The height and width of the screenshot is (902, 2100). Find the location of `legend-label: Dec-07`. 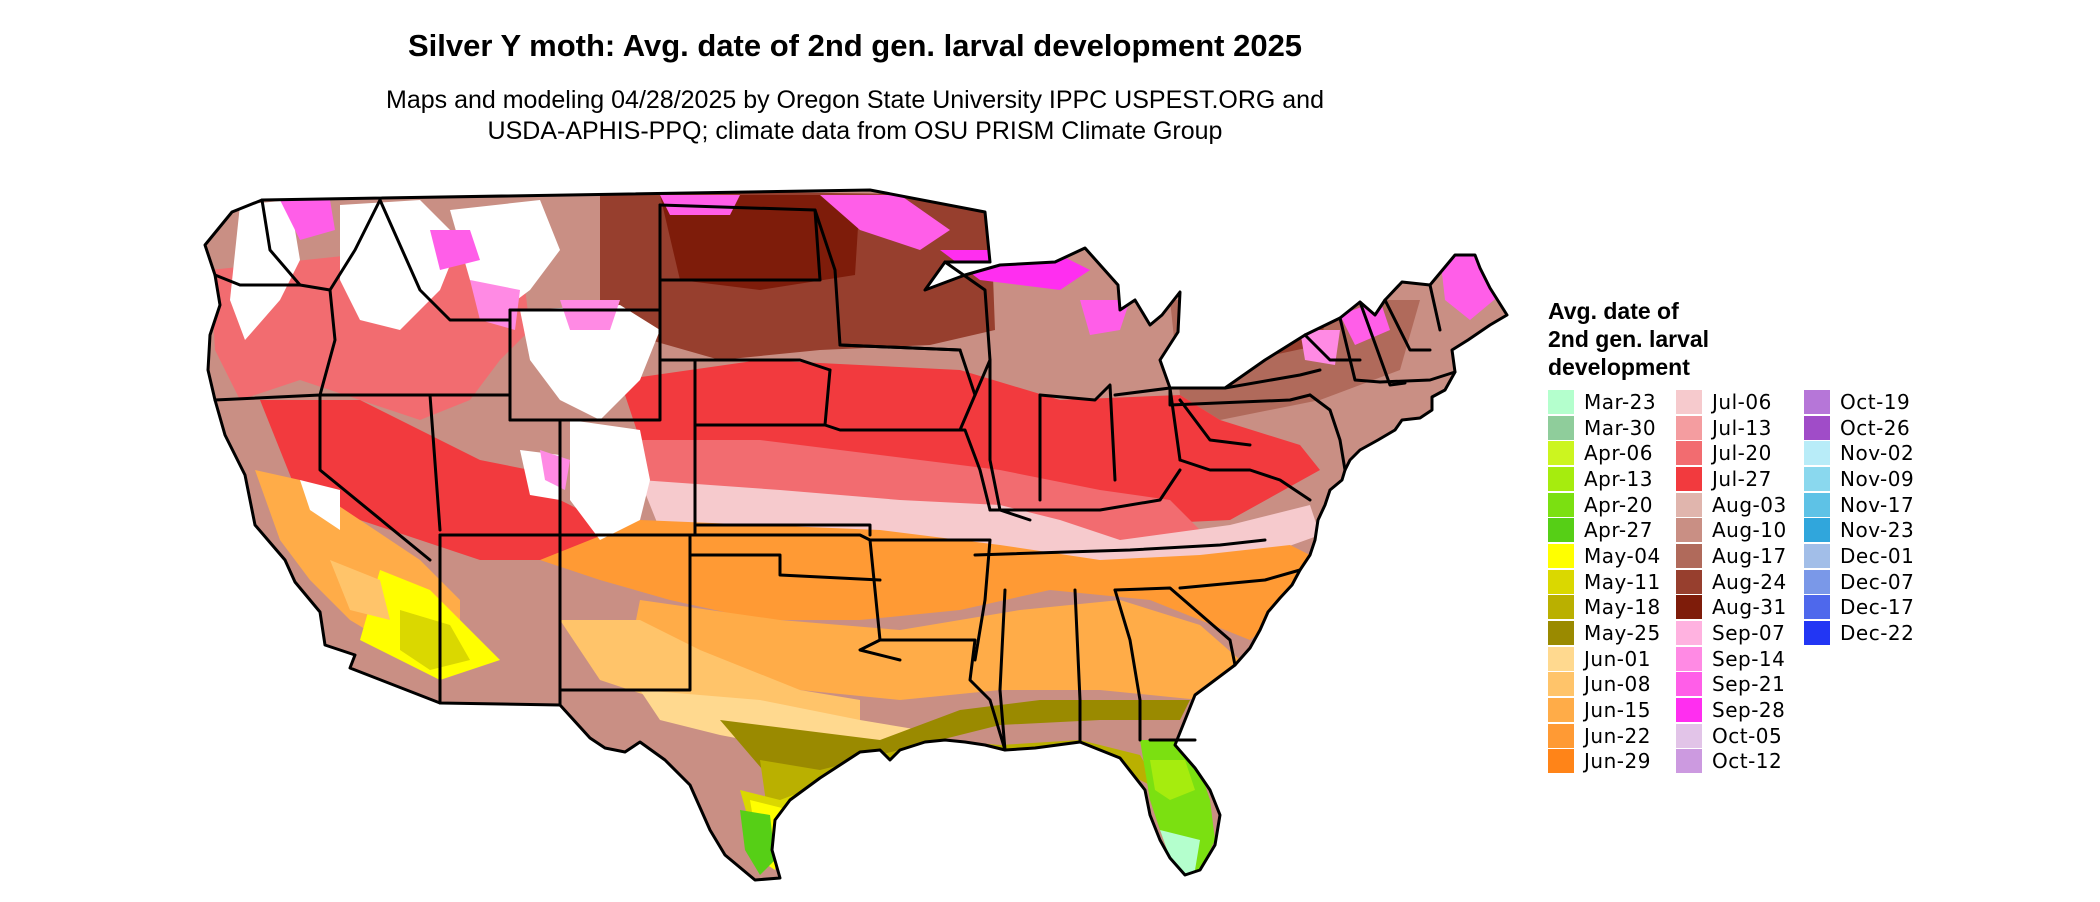

legend-label: Dec-07 is located at coordinates (1877, 581).